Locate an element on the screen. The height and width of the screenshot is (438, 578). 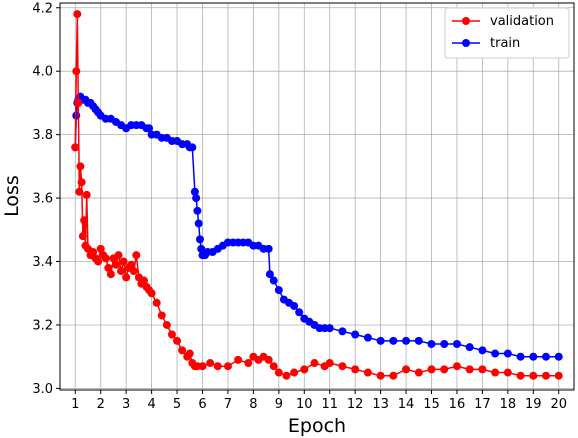
x-tick-label: 9 is located at coordinates (279, 404).